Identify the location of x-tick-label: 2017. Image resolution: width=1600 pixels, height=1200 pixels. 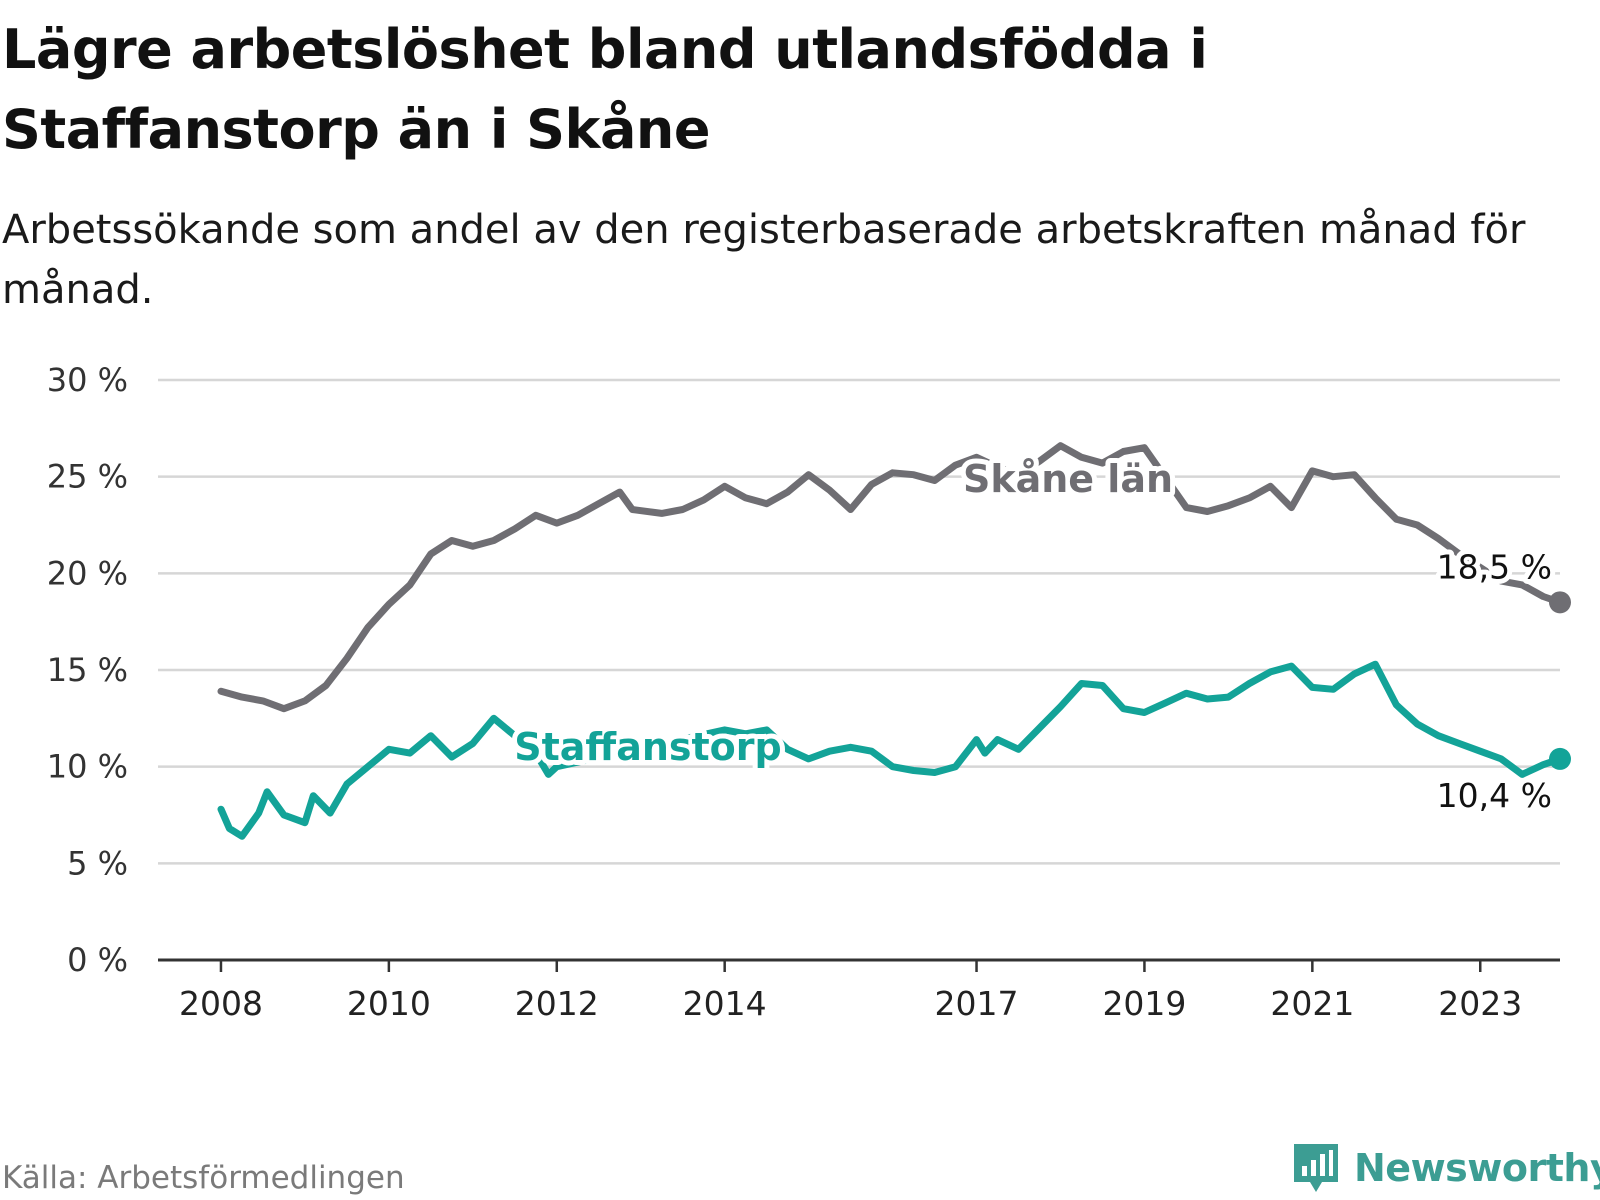
(977, 1003).